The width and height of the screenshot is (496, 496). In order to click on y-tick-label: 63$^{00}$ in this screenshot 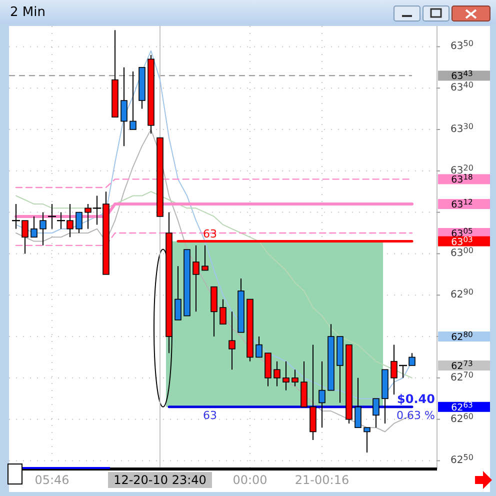, I will do `click(462, 253)`.